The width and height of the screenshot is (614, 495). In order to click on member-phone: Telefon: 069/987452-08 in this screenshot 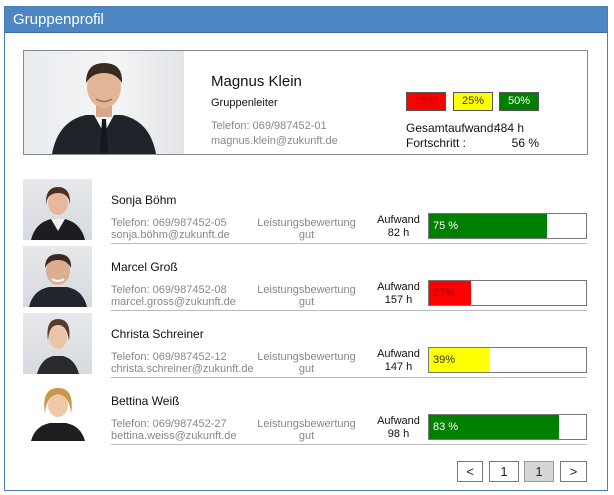, I will do `click(169, 290)`.